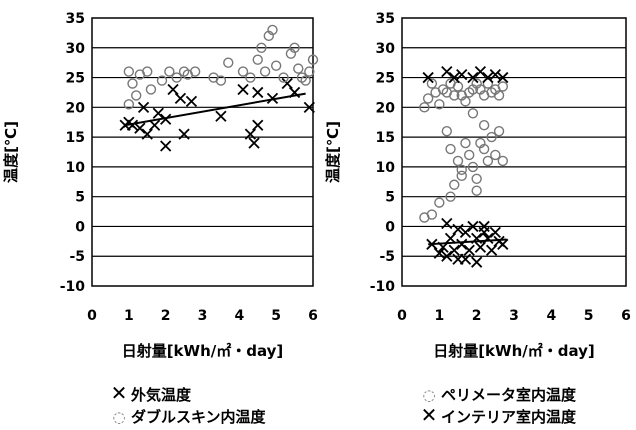 This screenshot has width=636, height=430. Describe the element at coordinates (92, 316) in the screenshot. I see `x-tick-label: 0` at that location.